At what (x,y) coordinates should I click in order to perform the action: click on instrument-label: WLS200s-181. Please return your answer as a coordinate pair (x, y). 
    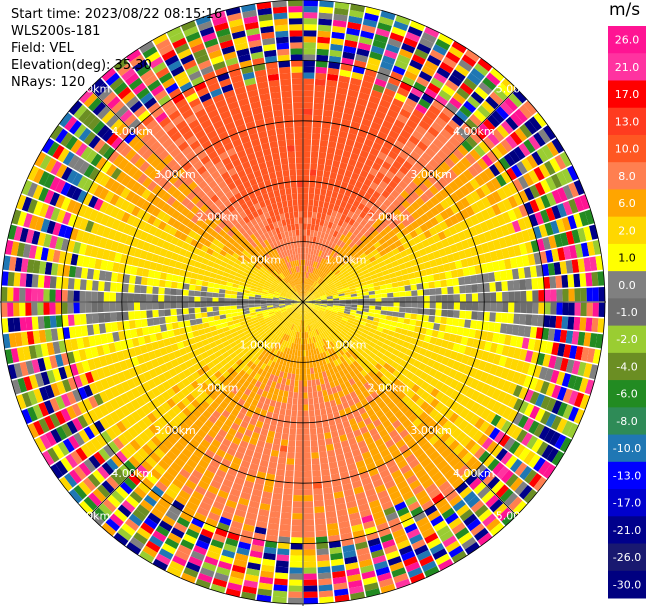
    Looking at the image, I should click on (56, 31).